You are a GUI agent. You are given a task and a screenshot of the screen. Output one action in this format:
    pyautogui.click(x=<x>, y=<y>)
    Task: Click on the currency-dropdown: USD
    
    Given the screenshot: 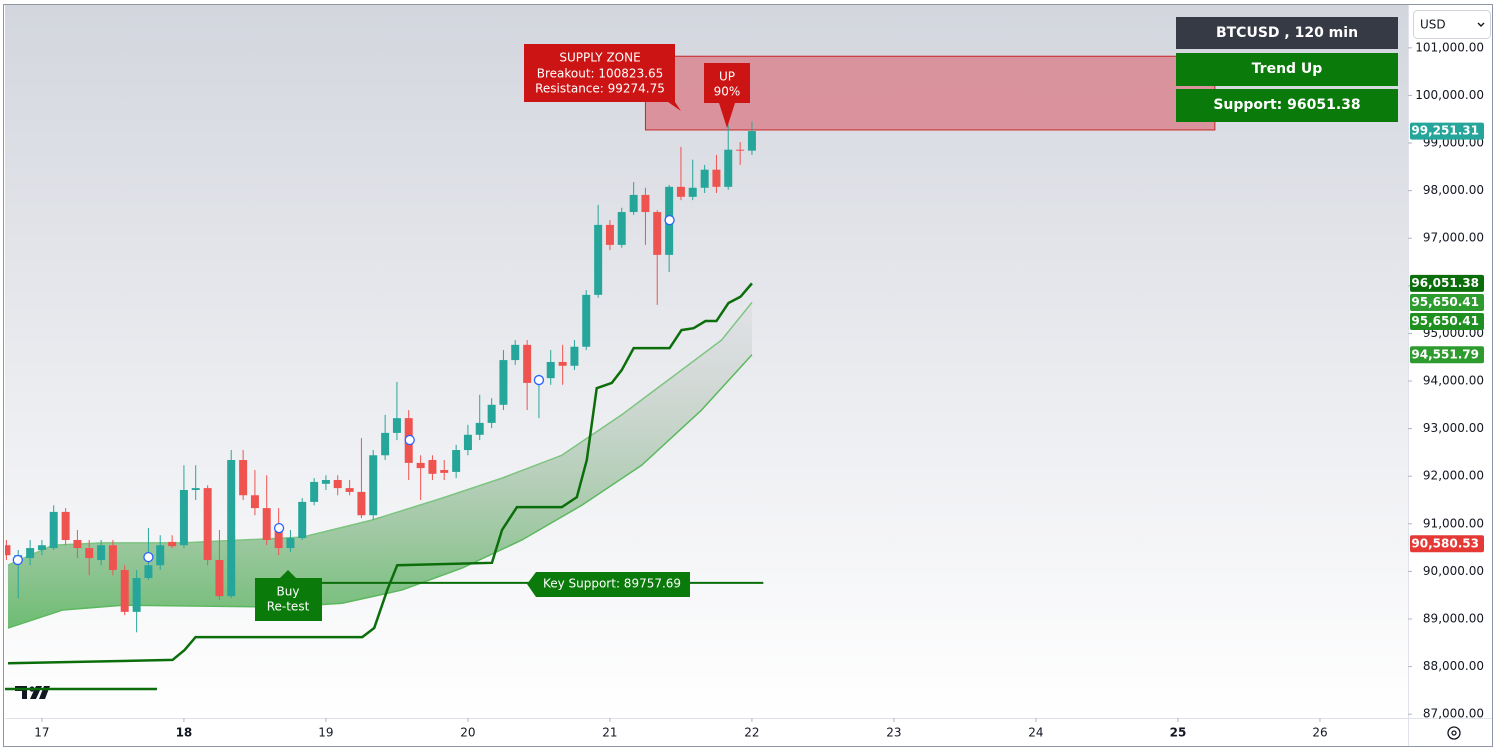 What is the action you would take?
    pyautogui.click(x=1452, y=24)
    